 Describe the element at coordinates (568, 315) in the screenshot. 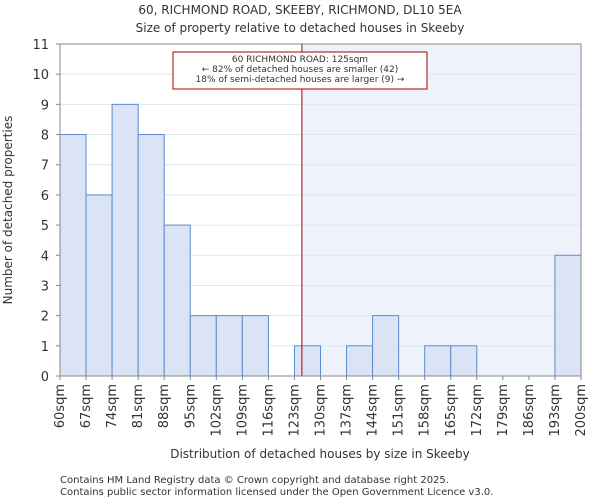

I see `bar-193sqm` at that location.